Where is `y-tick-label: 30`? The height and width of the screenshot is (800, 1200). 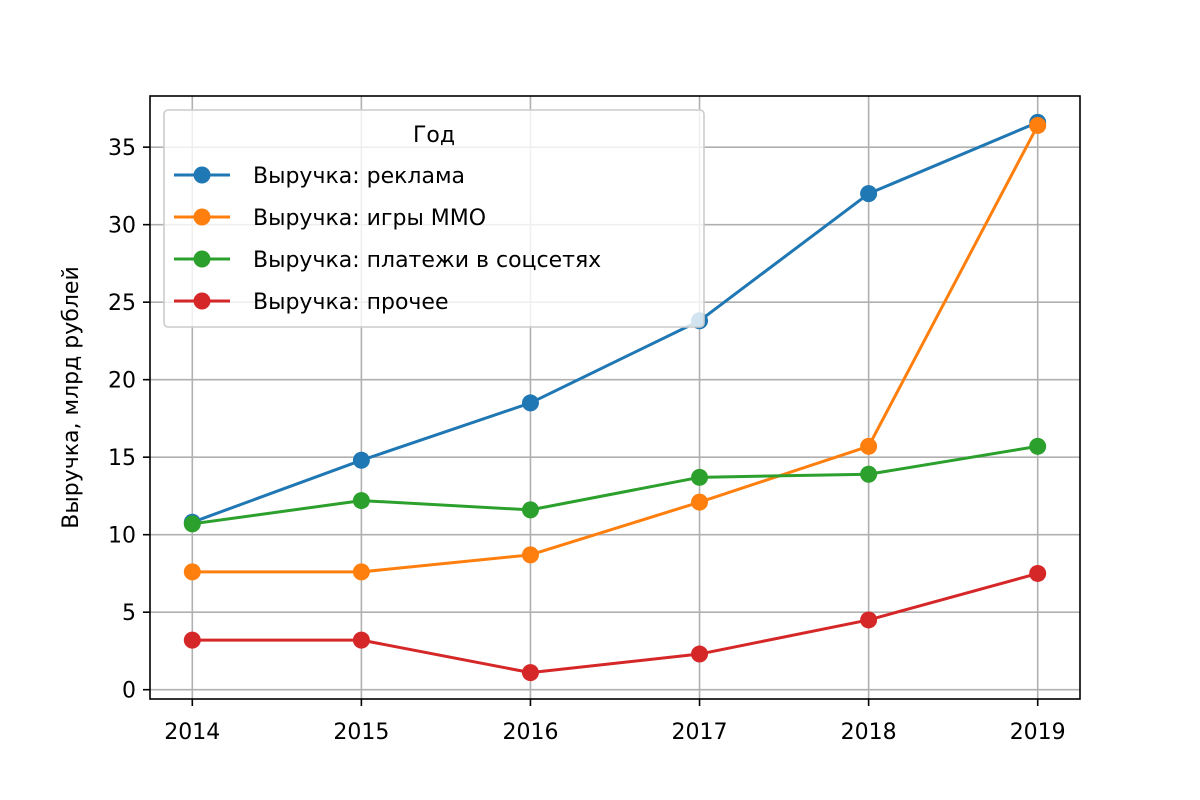
y-tick-label: 30 is located at coordinates (122, 226).